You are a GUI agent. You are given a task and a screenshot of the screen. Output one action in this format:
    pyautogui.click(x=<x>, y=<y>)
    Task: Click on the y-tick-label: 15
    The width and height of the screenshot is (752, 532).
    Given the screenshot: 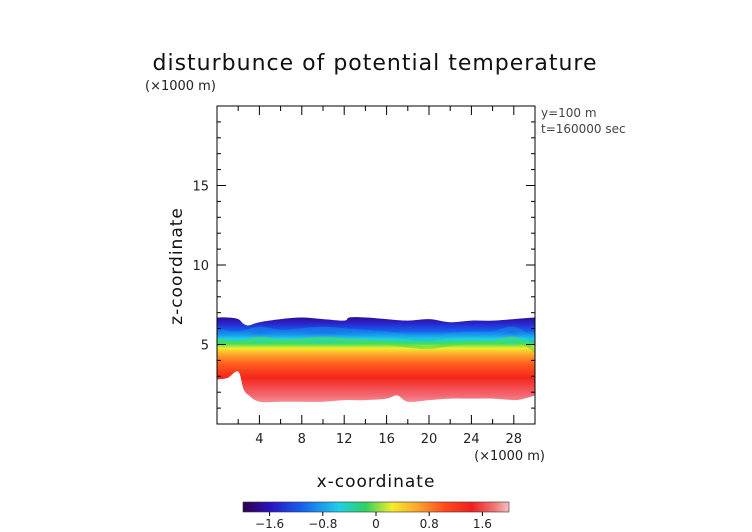 What is the action you would take?
    pyautogui.click(x=200, y=187)
    